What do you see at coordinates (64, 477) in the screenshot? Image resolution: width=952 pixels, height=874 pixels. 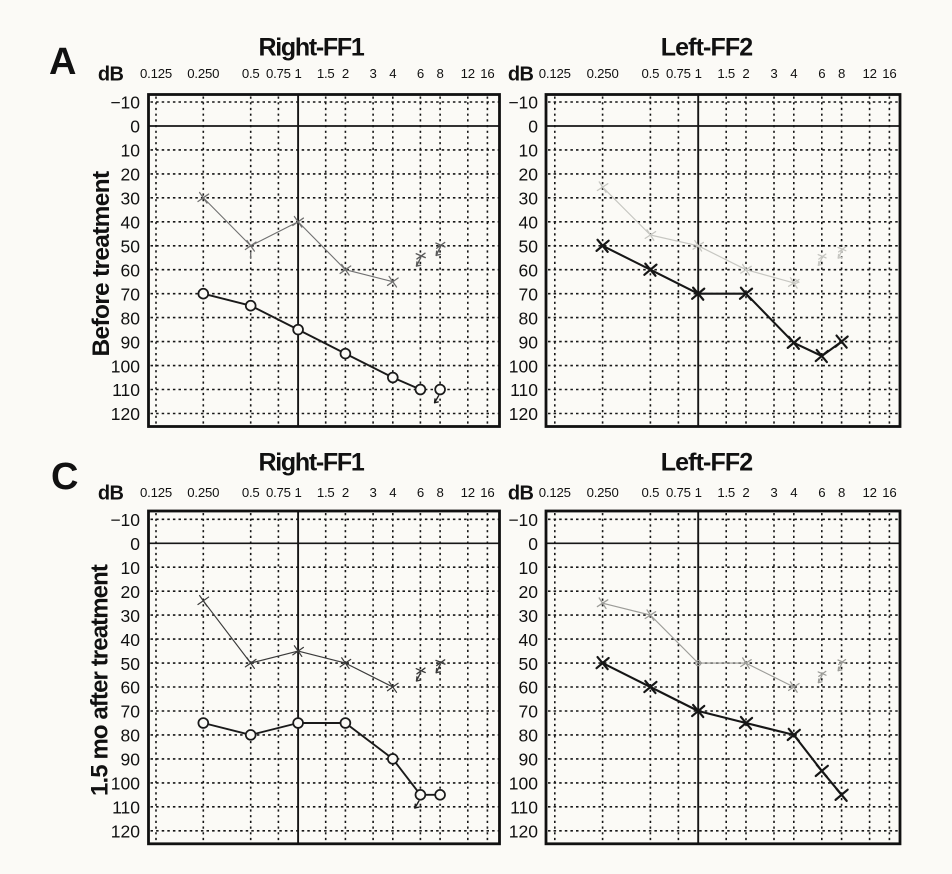 I see `svg-text: C` at bounding box center [64, 477].